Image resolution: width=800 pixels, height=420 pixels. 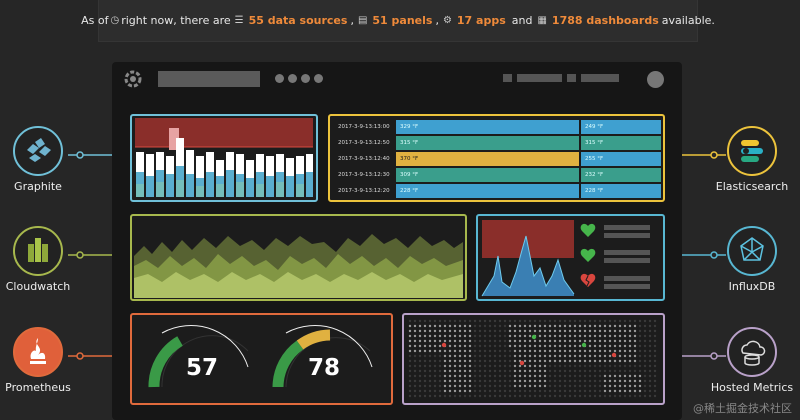 I want to click on user-avatar, so click(x=655, y=79).